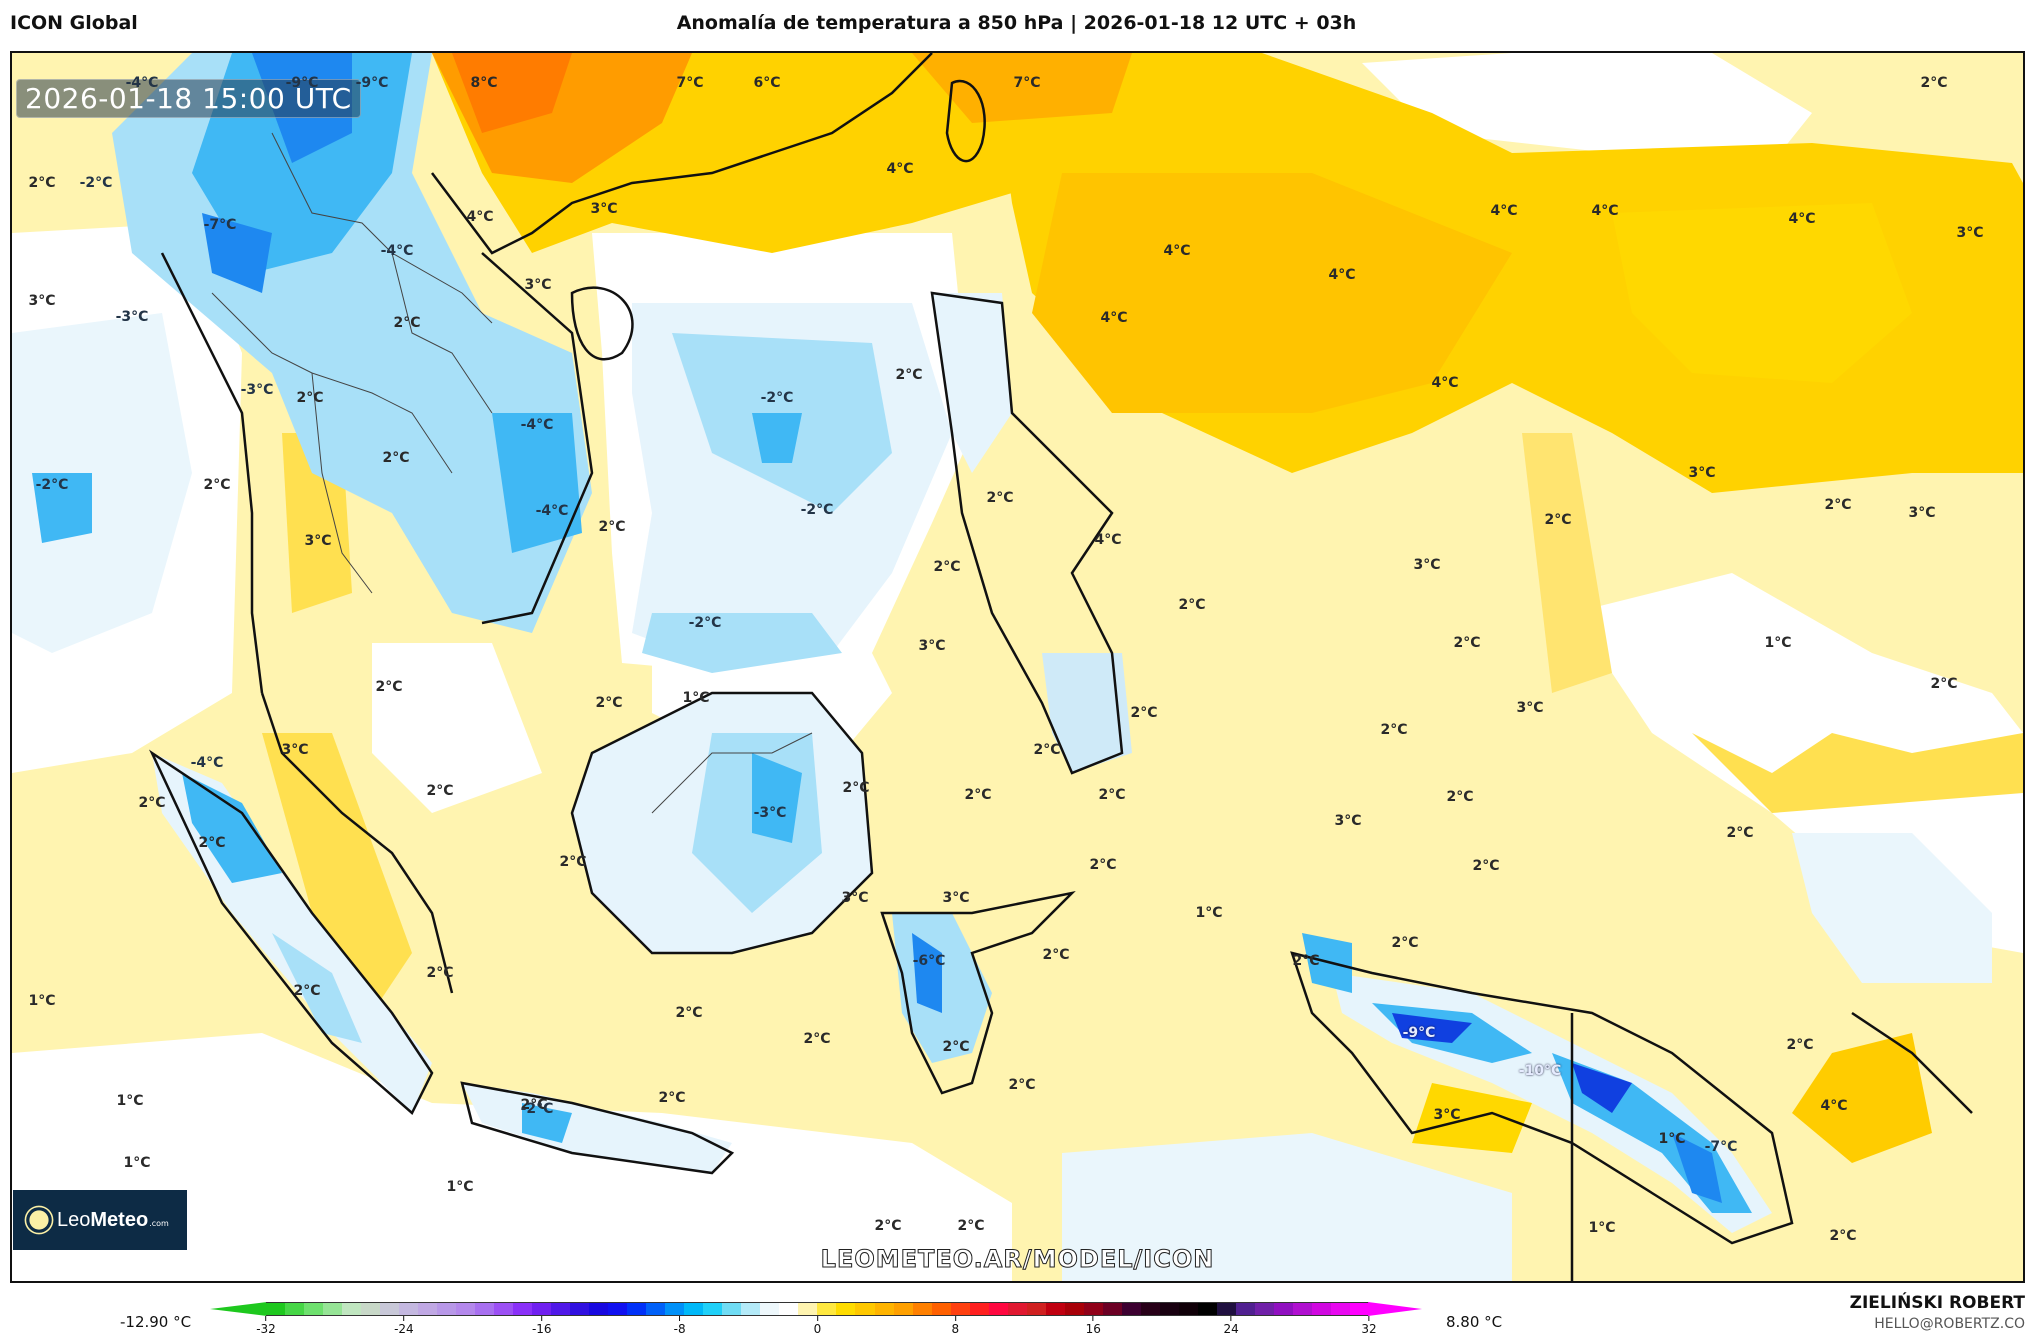  Describe the element at coordinates (159, 1223) in the screenshot. I see `logo-domain: .com` at that location.